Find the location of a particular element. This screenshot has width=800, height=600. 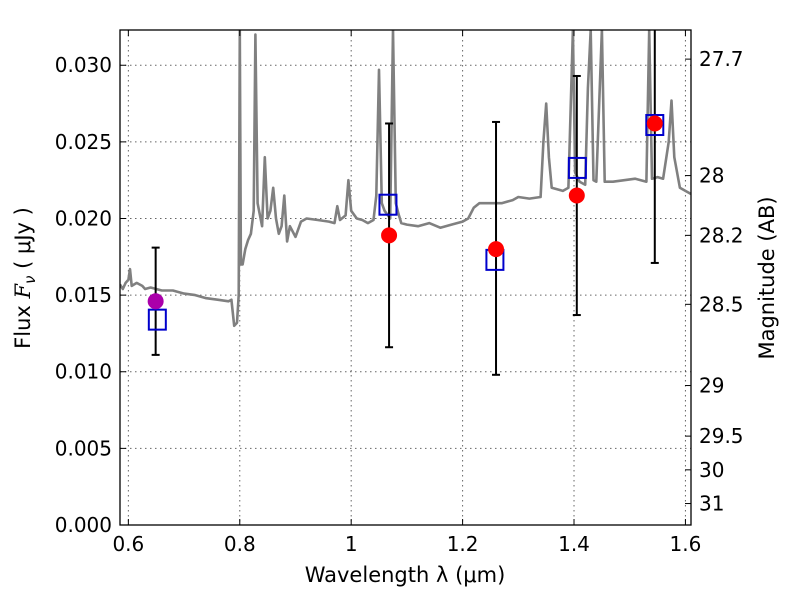

y-axis-title-prefix: Flux is located at coordinates (23, 324).